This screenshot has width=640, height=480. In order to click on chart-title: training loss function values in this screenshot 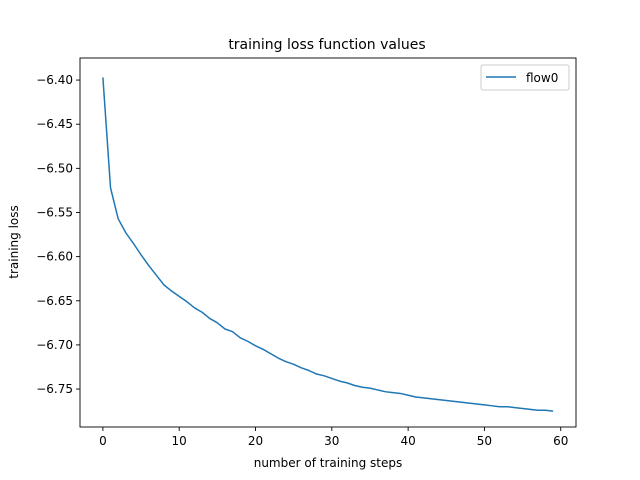, I will do `click(326, 45)`.